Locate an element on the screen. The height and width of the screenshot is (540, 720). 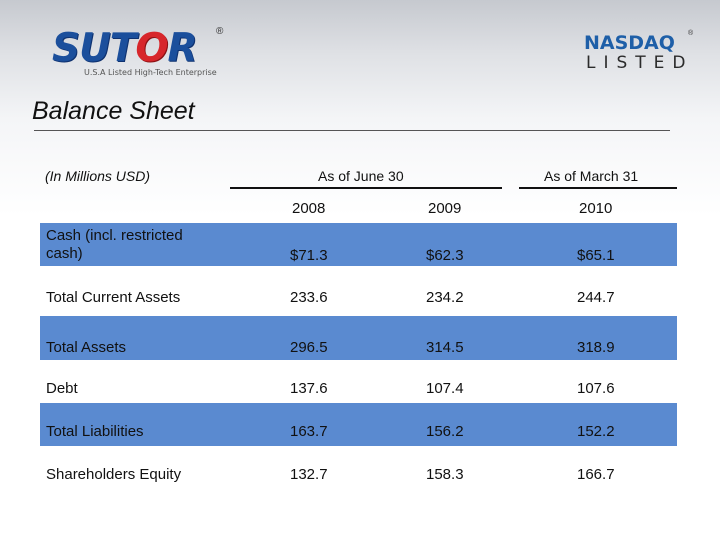
year-header-2010: 2010 is located at coordinates (596, 208).